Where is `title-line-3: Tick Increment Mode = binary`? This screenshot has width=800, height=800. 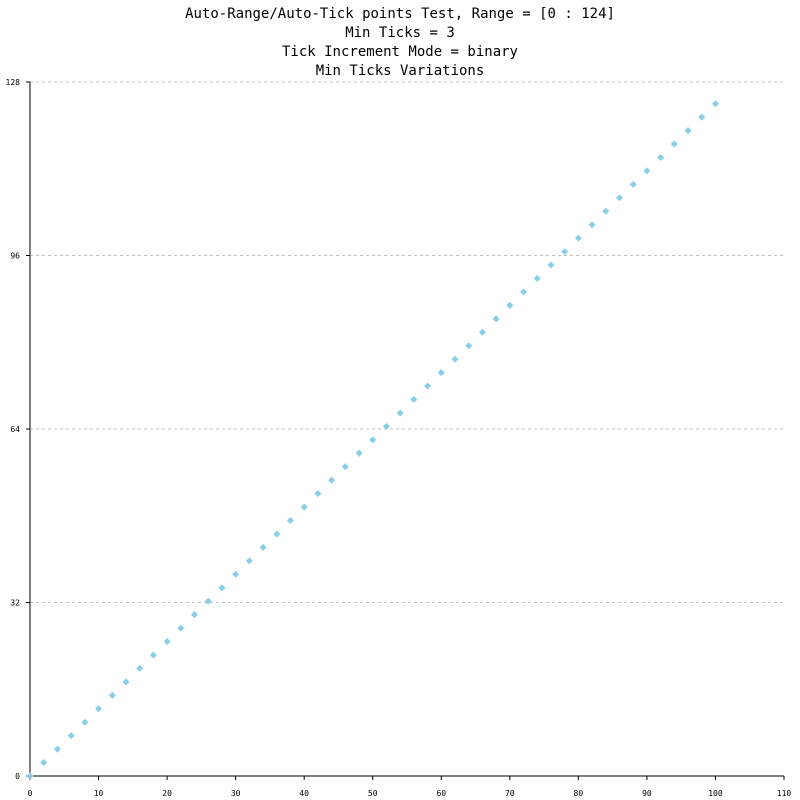
title-line-3: Tick Increment Mode = binary is located at coordinates (400, 52).